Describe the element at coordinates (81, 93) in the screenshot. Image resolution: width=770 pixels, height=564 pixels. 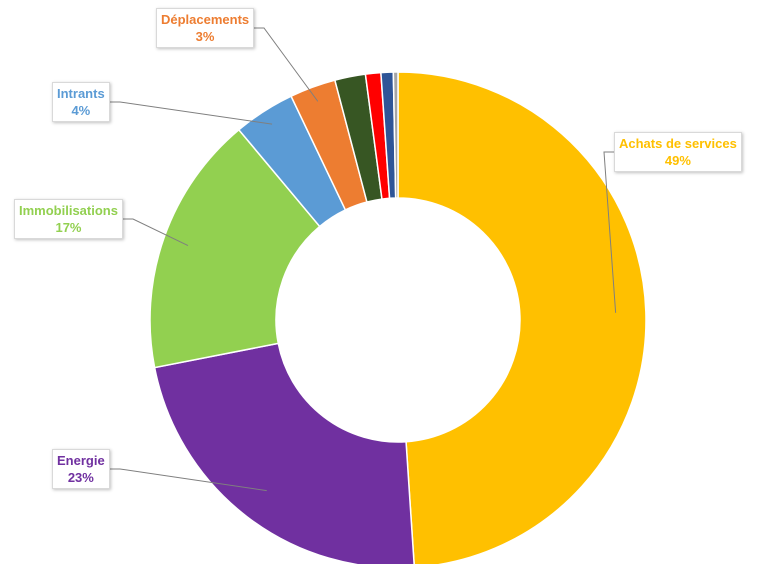
I see `slice-name-label: Intrants` at that location.